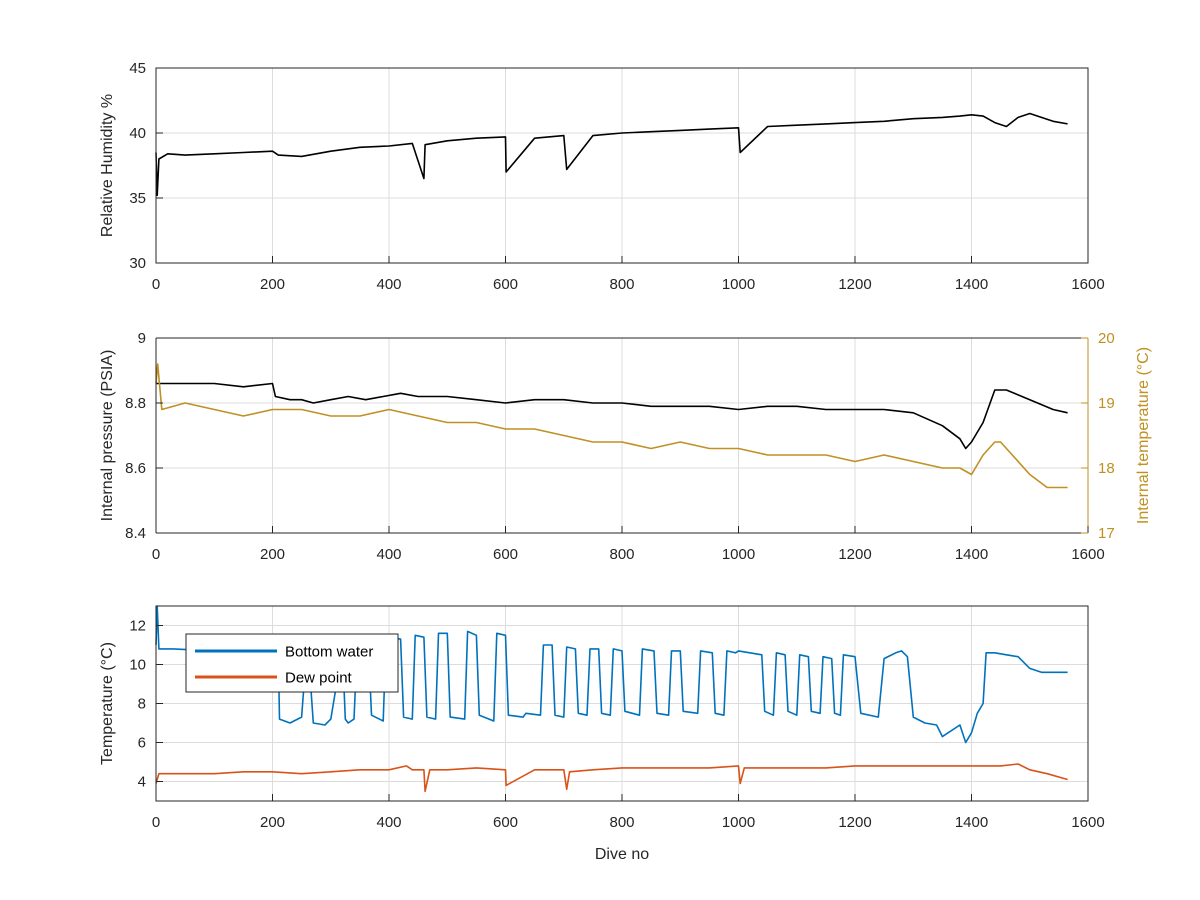  I want to click on temperature-y-axis-label: Temperature (°C), so click(107, 703).